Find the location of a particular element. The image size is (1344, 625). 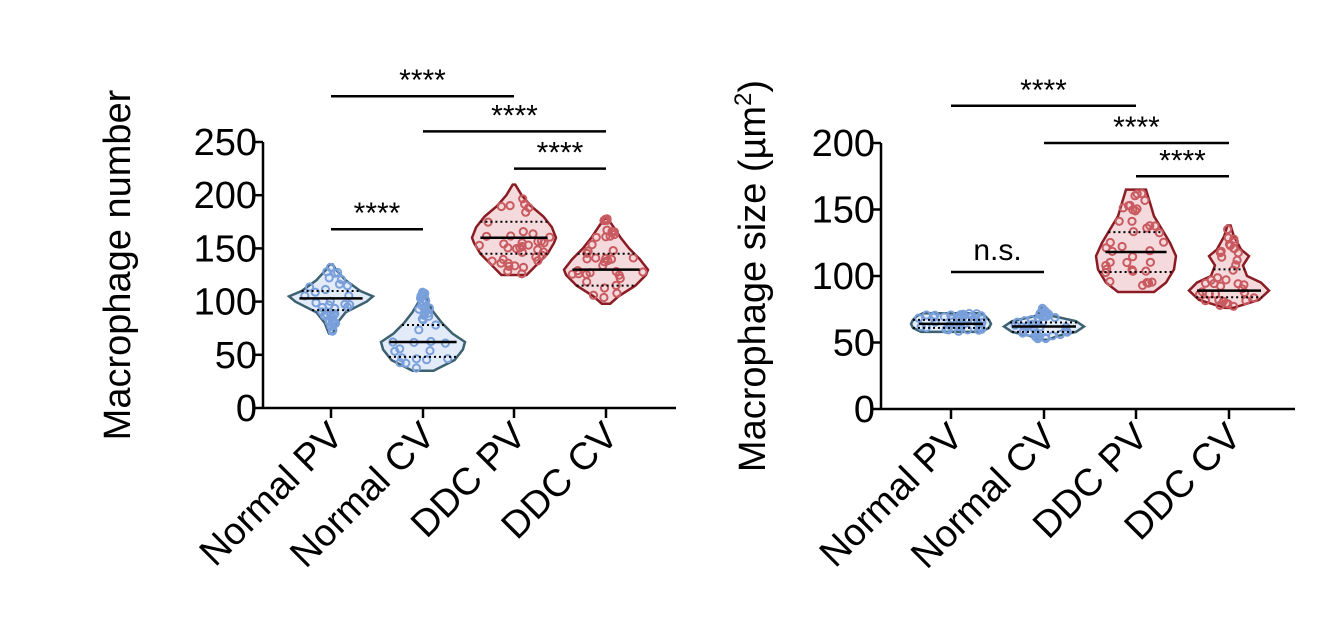

y-axis-title-suffix: ) is located at coordinates (753, 86).